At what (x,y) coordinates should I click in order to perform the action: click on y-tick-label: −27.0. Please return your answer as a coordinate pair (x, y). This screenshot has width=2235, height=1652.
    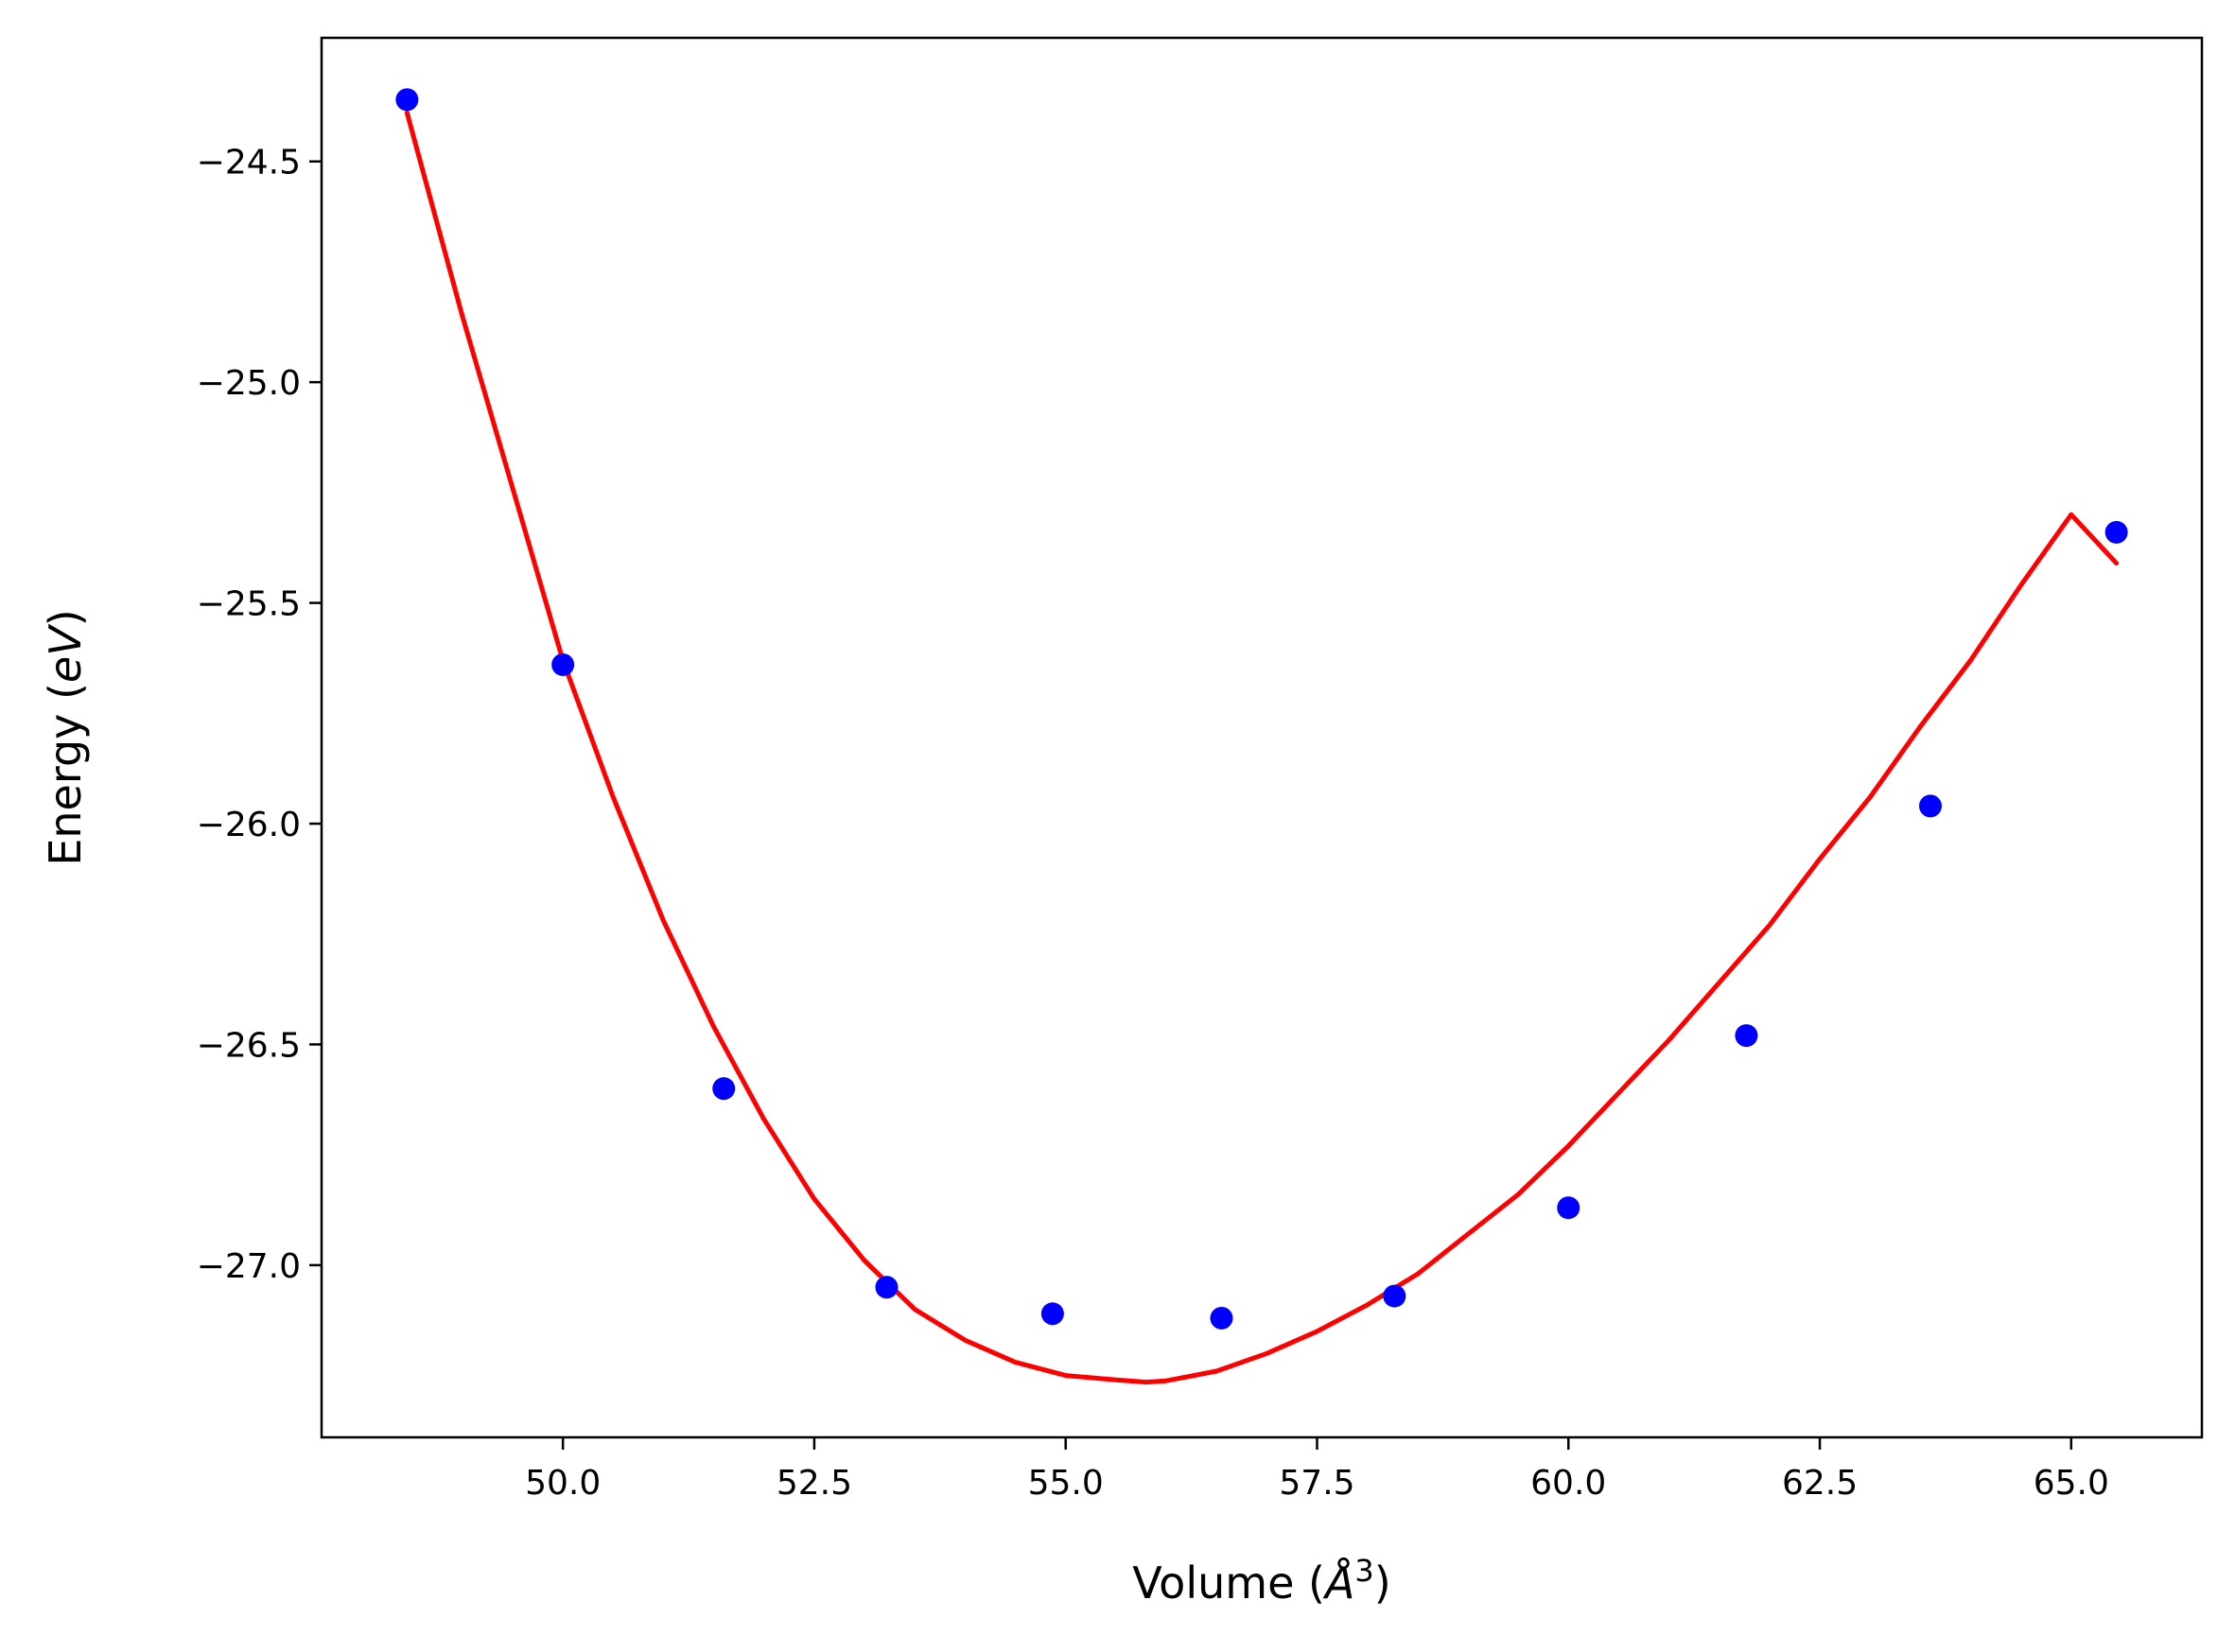
    Looking at the image, I should click on (249, 1267).